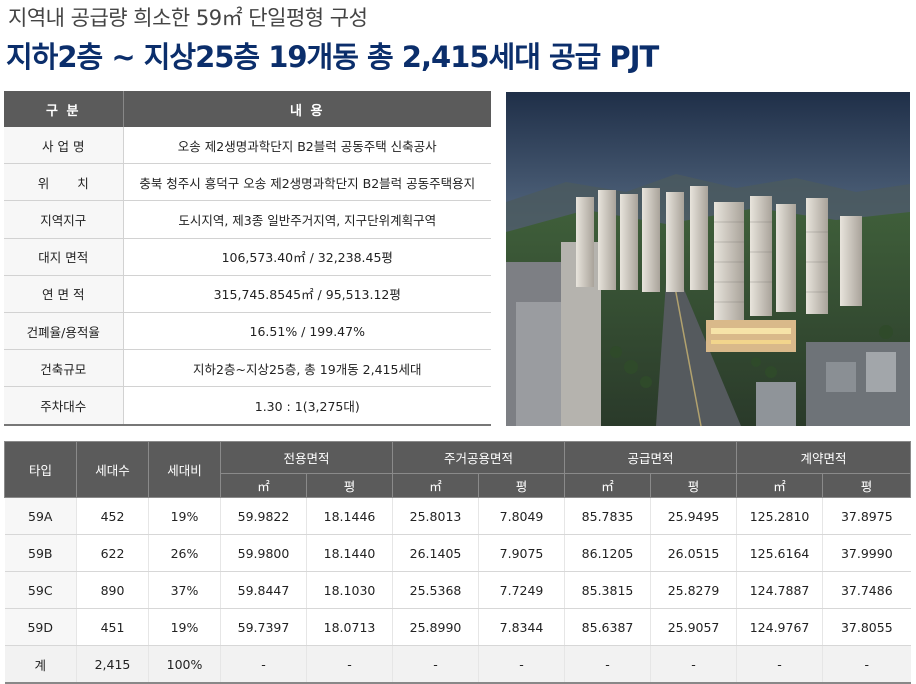  I want to click on cell-contract-pyeong: 37.8055, so click(866, 627).